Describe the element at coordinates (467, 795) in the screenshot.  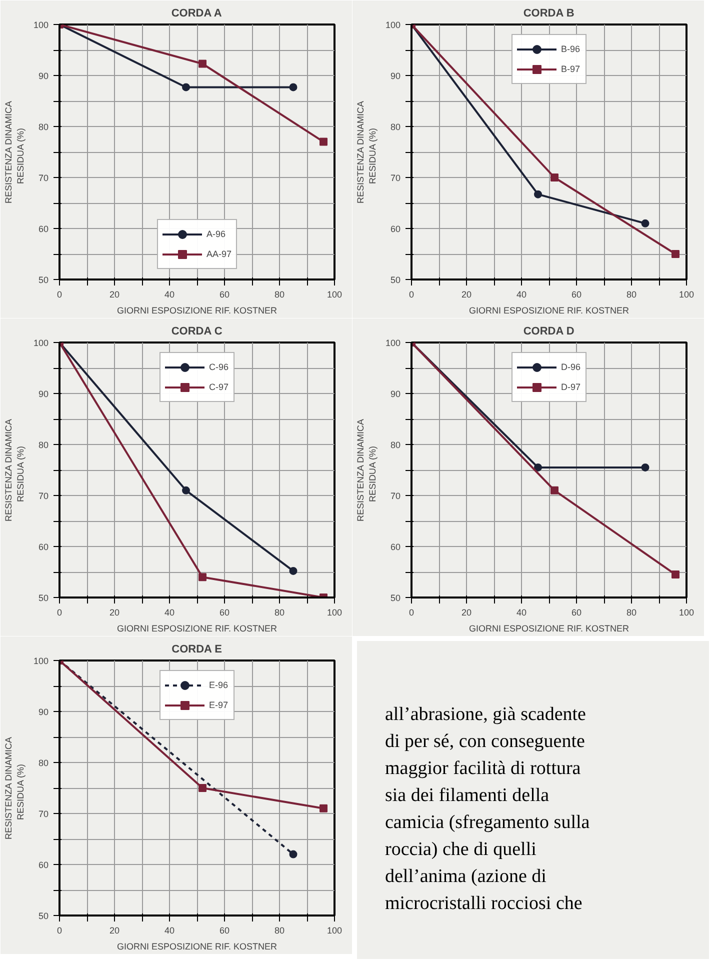
I see `text: sia dei filamenti della` at that location.